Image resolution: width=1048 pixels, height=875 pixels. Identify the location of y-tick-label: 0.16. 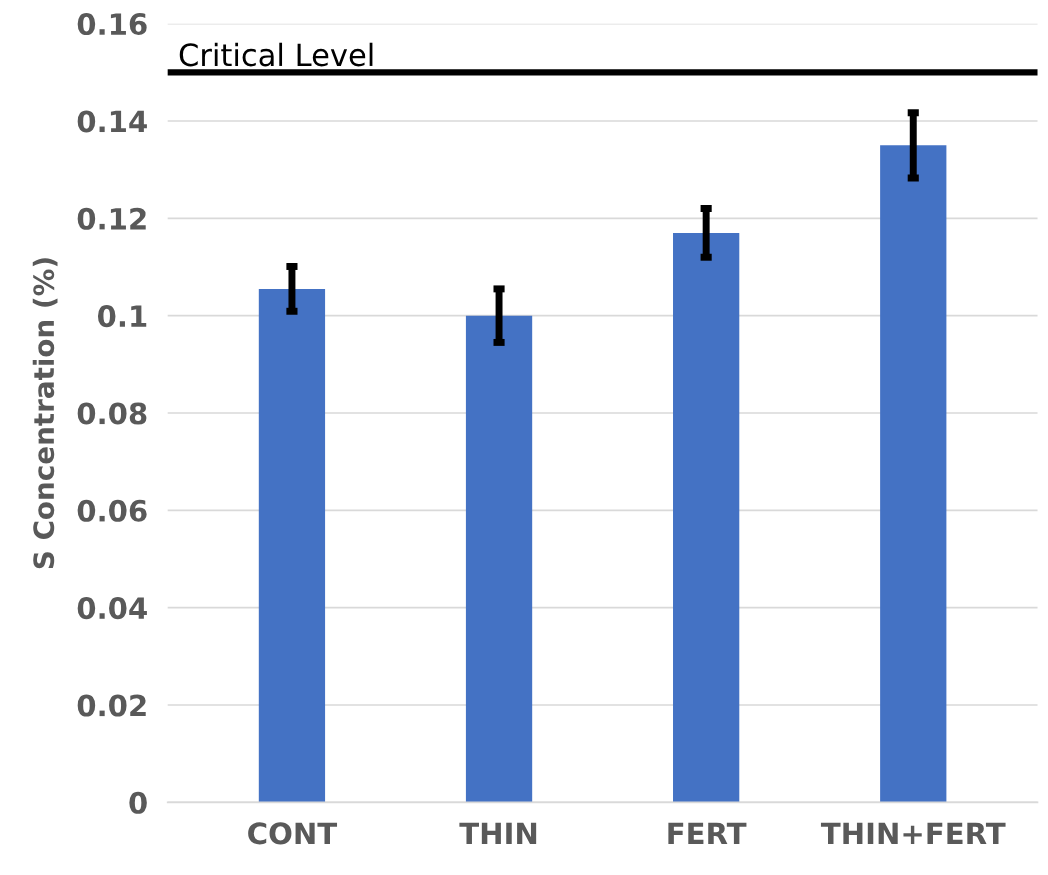
(112, 24).